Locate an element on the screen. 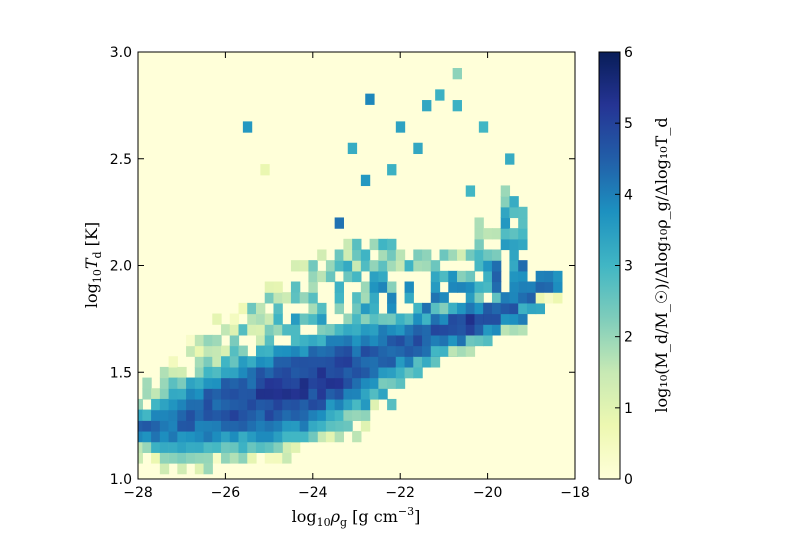 This screenshot has width=800, height=533. y-tick-label: 1.0 is located at coordinates (121, 480).